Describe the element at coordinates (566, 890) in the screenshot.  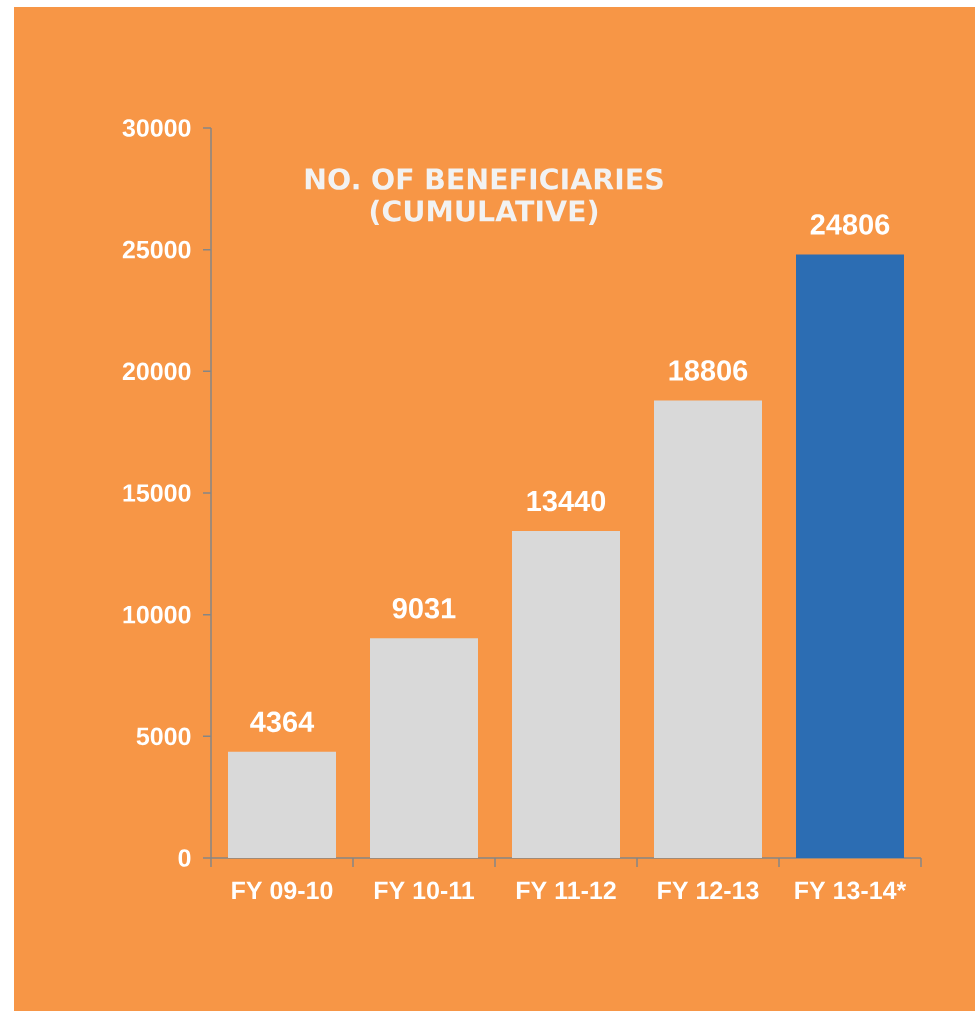
I see `x-tick-label: FY 11-12` at that location.